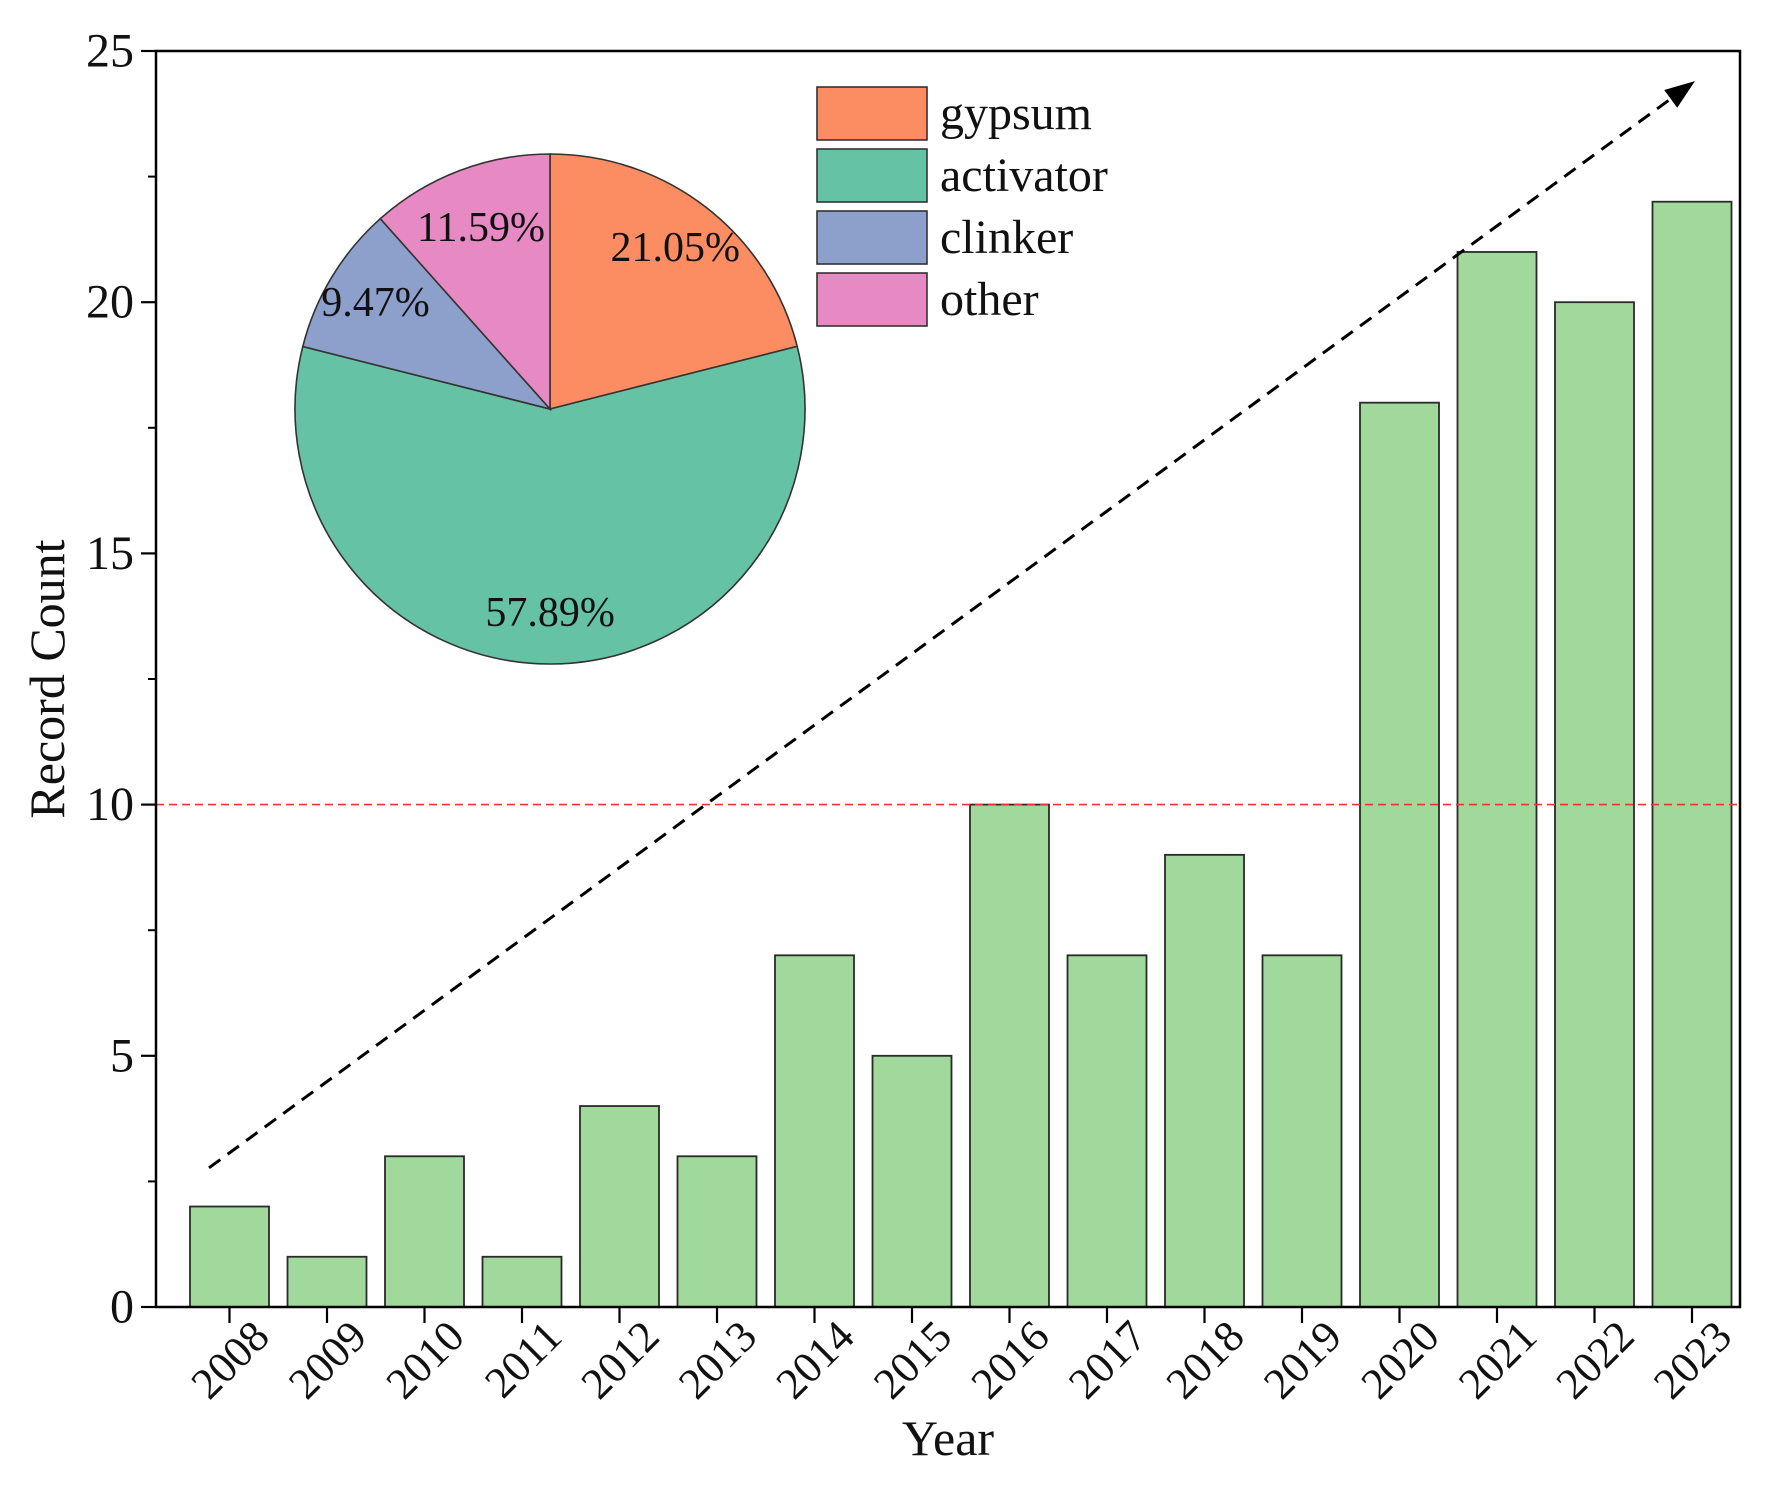 Image resolution: width=1771 pixels, height=1493 pixels. What do you see at coordinates (375, 303) in the screenshot?
I see `pie-label-clinker: 9.47%` at bounding box center [375, 303].